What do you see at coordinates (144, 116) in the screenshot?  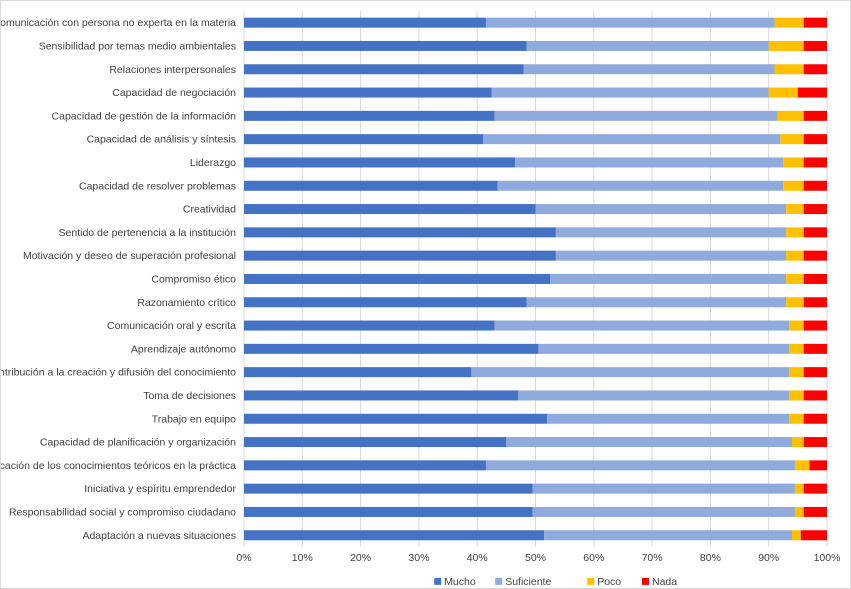 I see `category-label: Capacidad de gestión de la información` at bounding box center [144, 116].